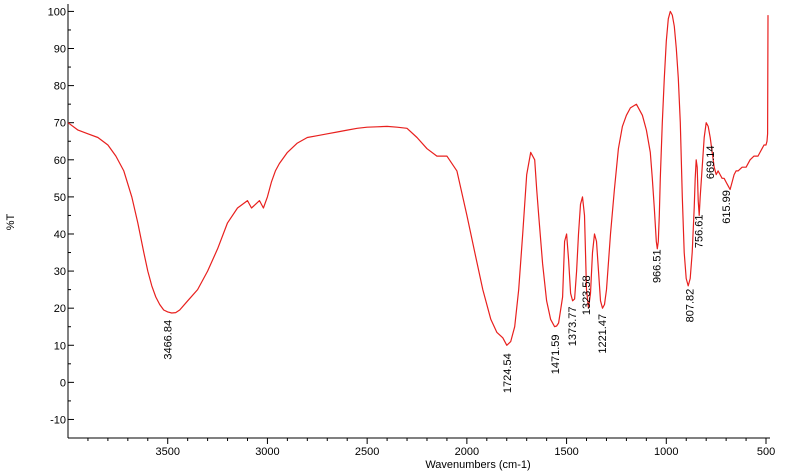 This screenshot has height=474, width=800. Describe the element at coordinates (766, 452) in the screenshot. I see `x-tick-label: 500` at that location.